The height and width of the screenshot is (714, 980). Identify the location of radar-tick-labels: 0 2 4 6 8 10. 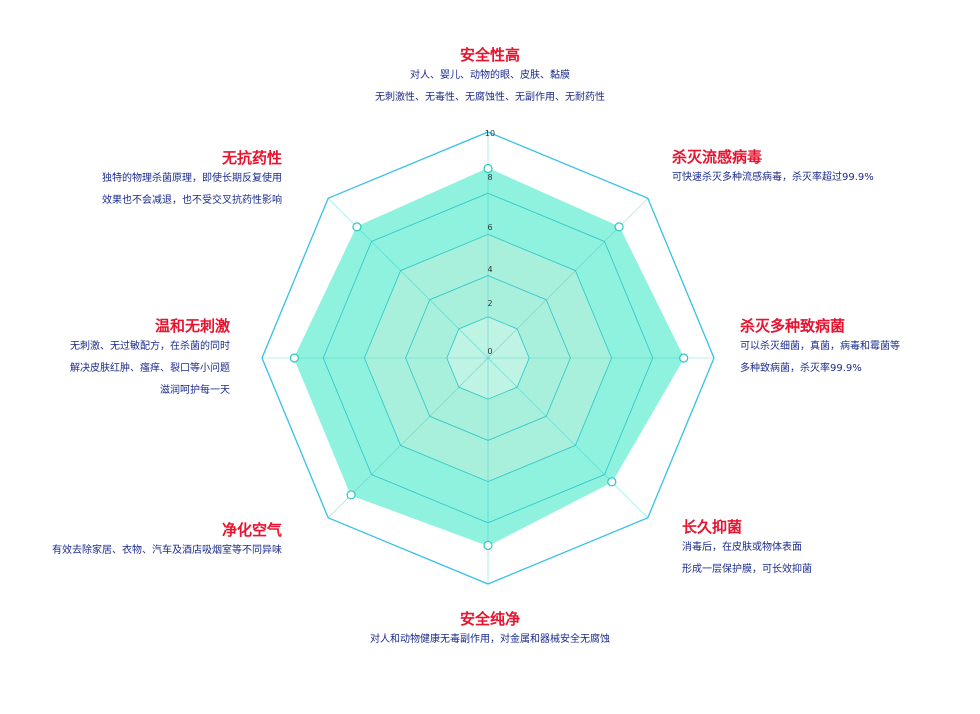
(490, 242).